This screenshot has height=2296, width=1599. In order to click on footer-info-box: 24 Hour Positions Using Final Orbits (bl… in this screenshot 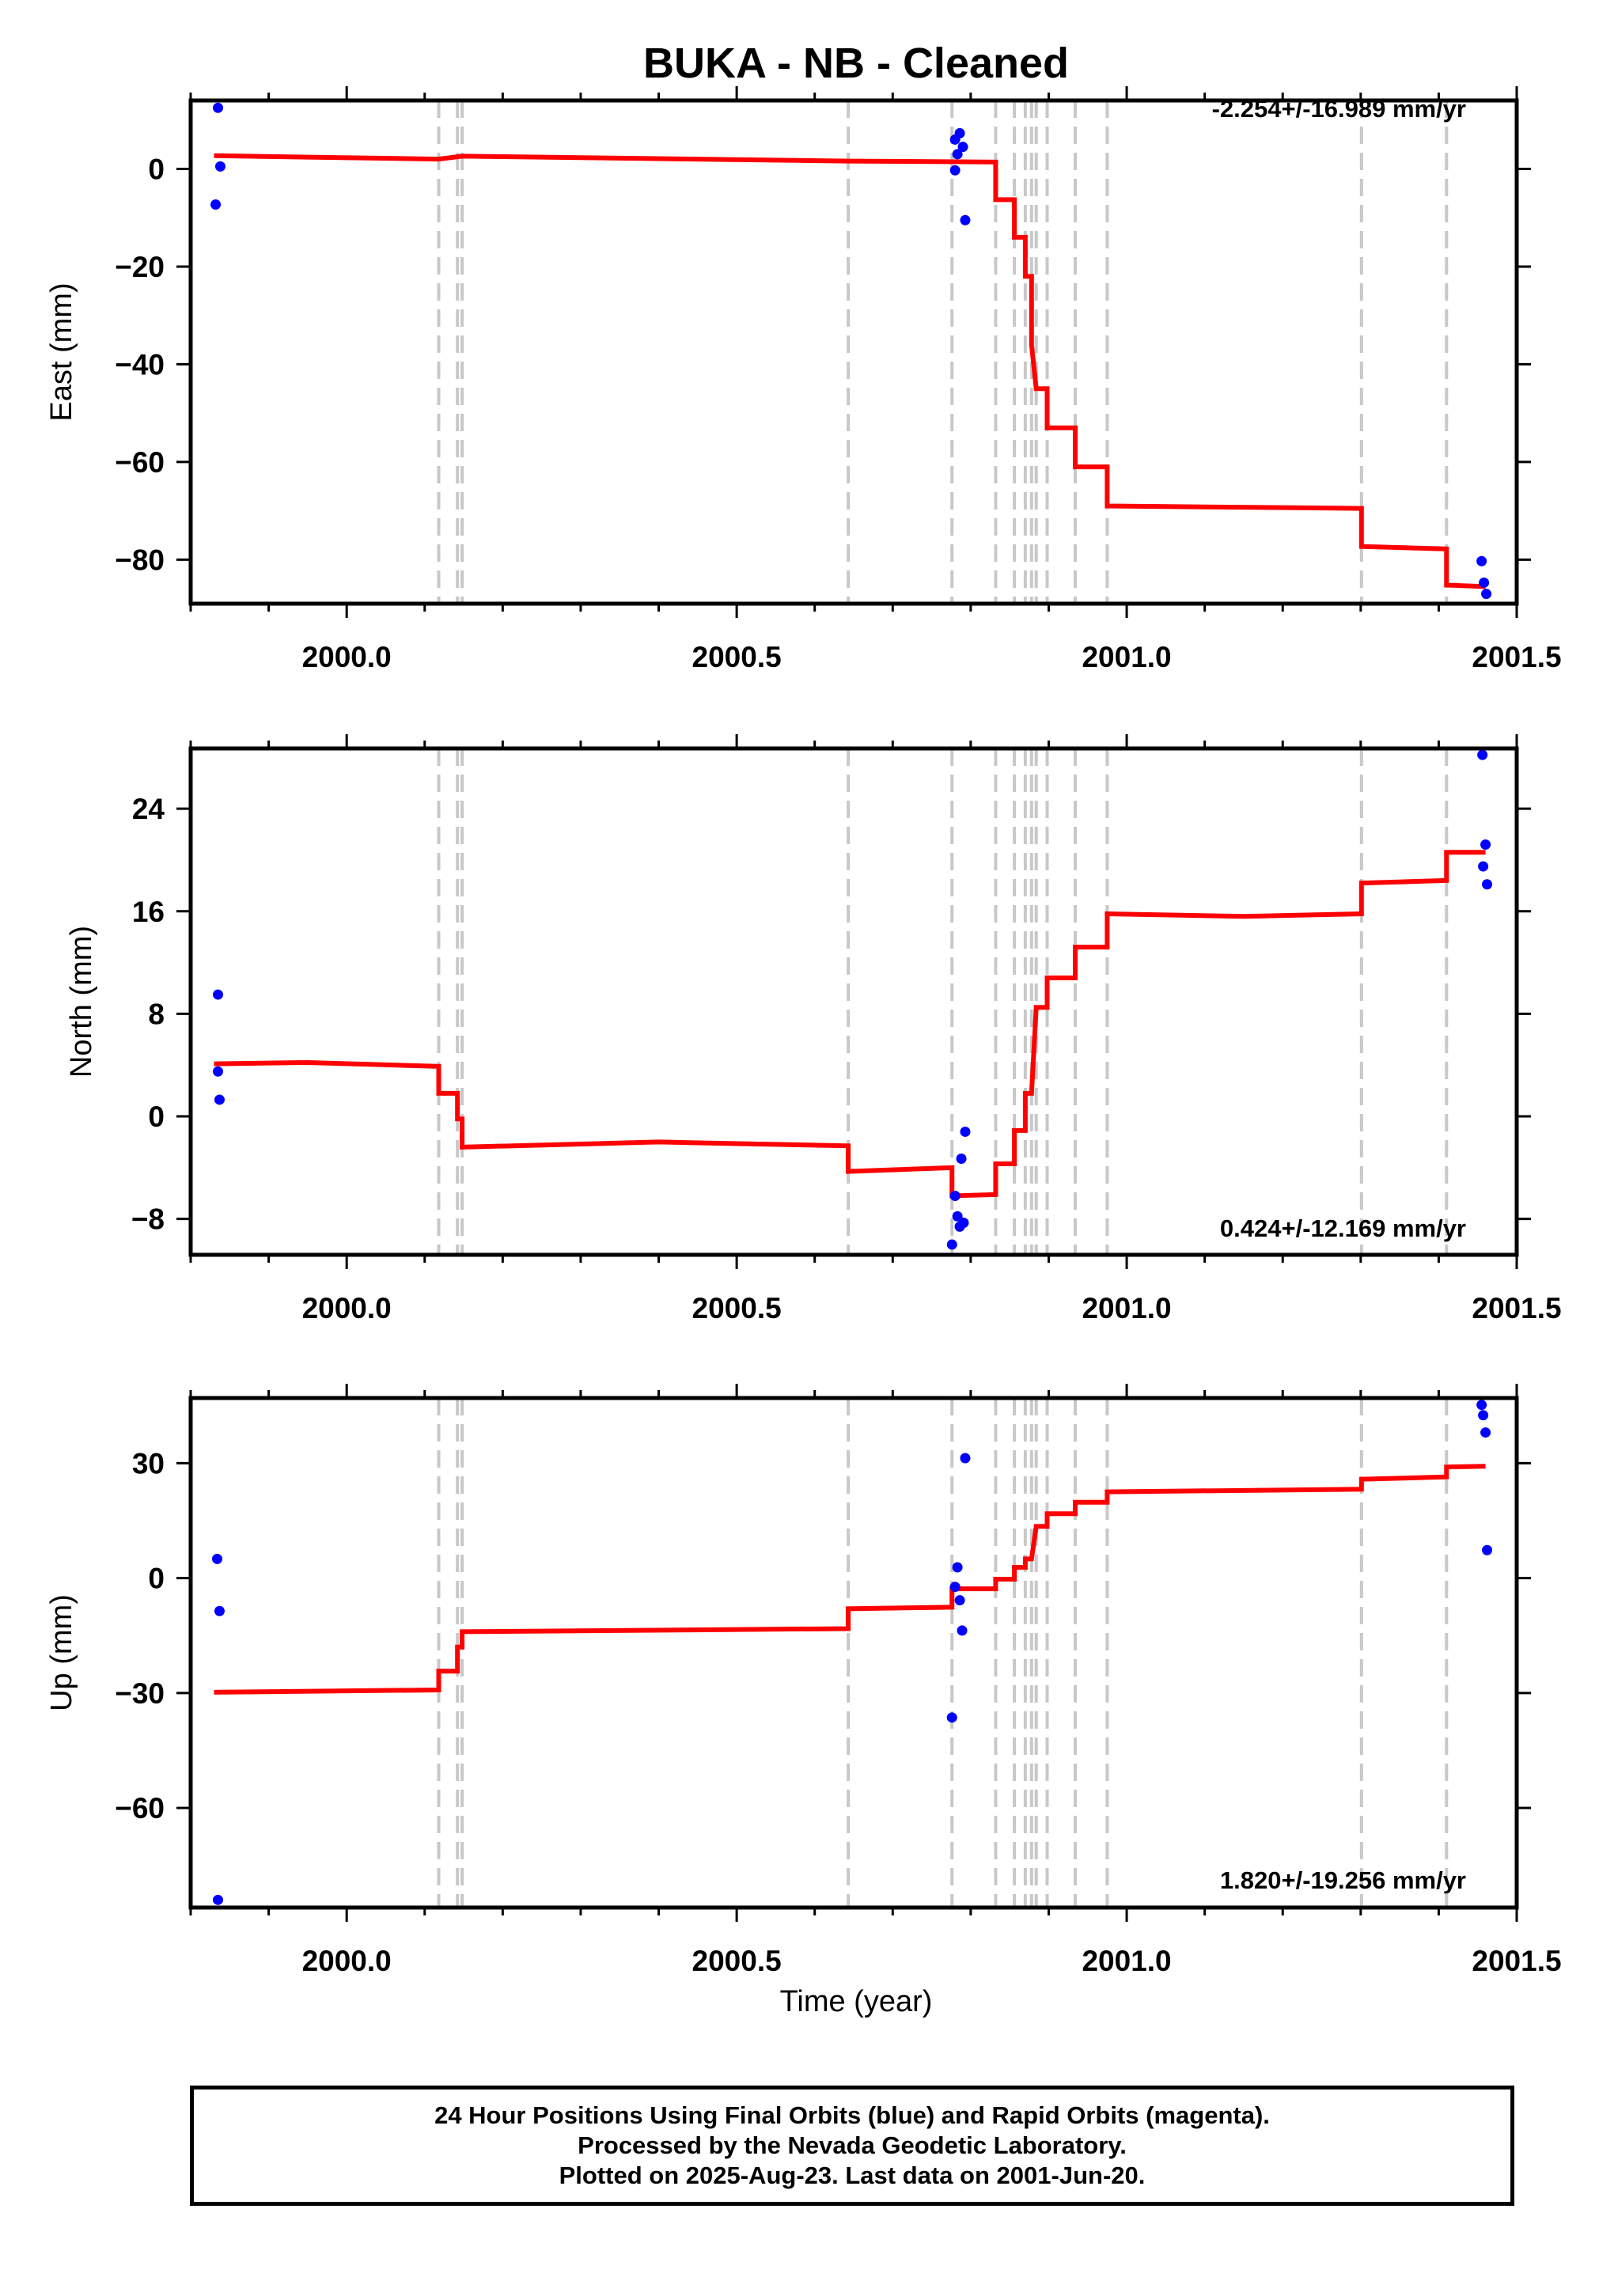, I will do `click(852, 2146)`.